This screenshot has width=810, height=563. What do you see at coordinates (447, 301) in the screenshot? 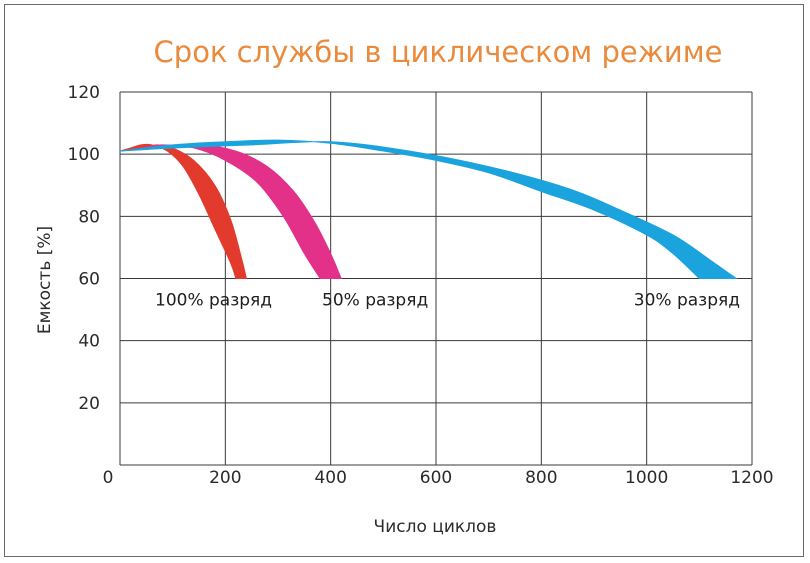
I see `chart-series-labels: 100% разряд 50% разряд 30% разряд` at bounding box center [447, 301].